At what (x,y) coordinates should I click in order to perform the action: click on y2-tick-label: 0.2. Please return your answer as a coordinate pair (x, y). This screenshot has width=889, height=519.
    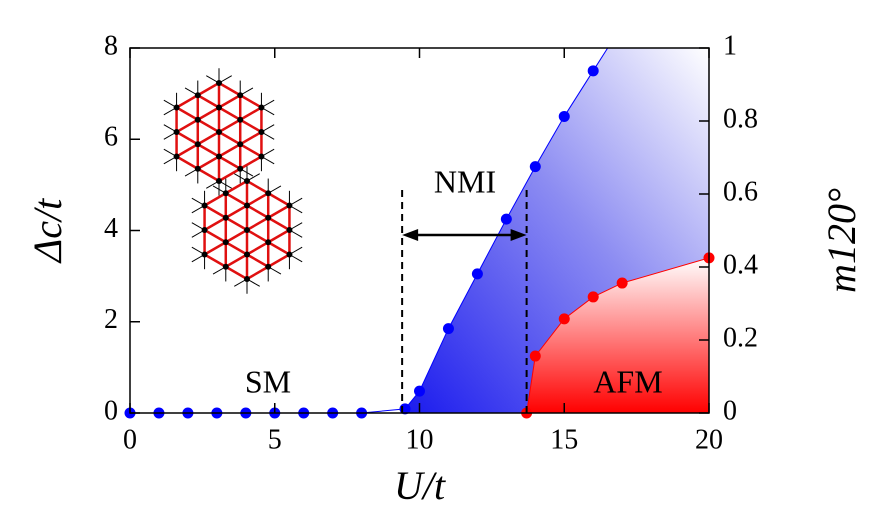
    Looking at the image, I should click on (740, 337).